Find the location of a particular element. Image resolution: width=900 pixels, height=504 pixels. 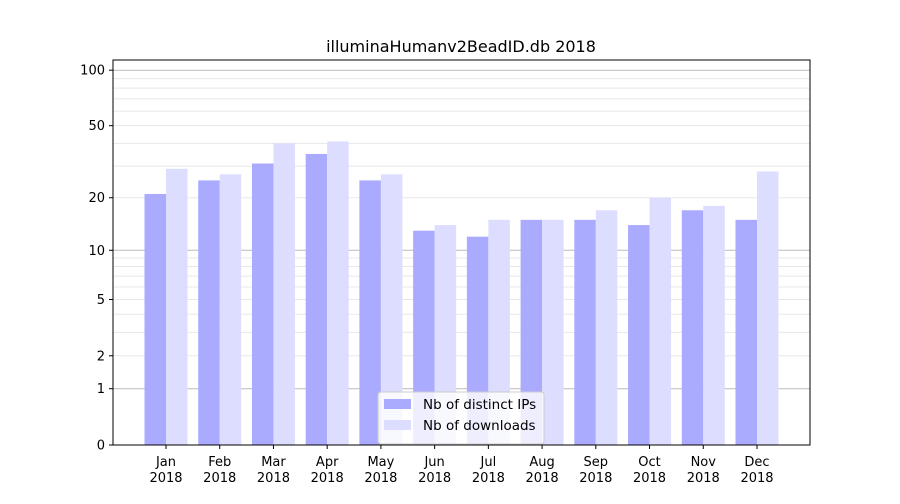

y-tick-label: 5 is located at coordinates (101, 300).